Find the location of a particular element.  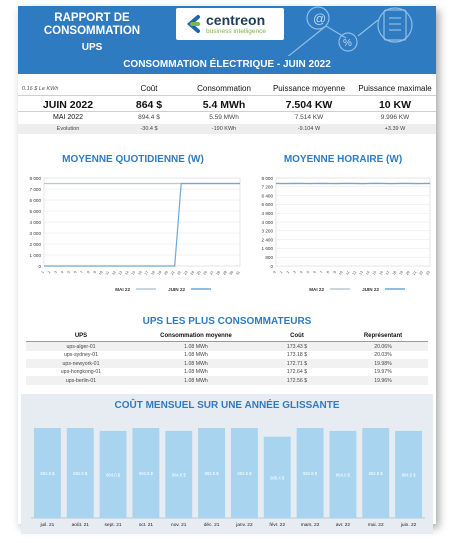

x-tick-label: 24 is located at coordinates (193, 273).